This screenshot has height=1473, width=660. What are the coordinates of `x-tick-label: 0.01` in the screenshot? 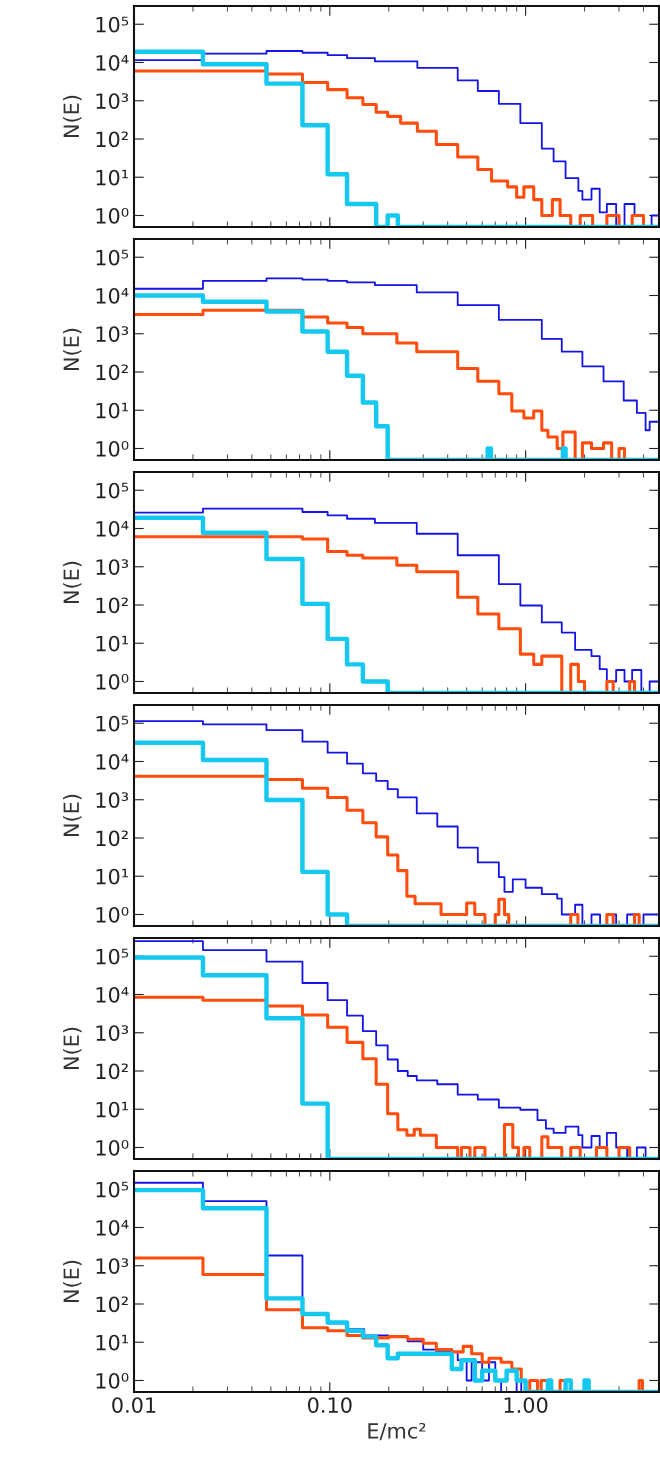 It's located at (134, 1405).